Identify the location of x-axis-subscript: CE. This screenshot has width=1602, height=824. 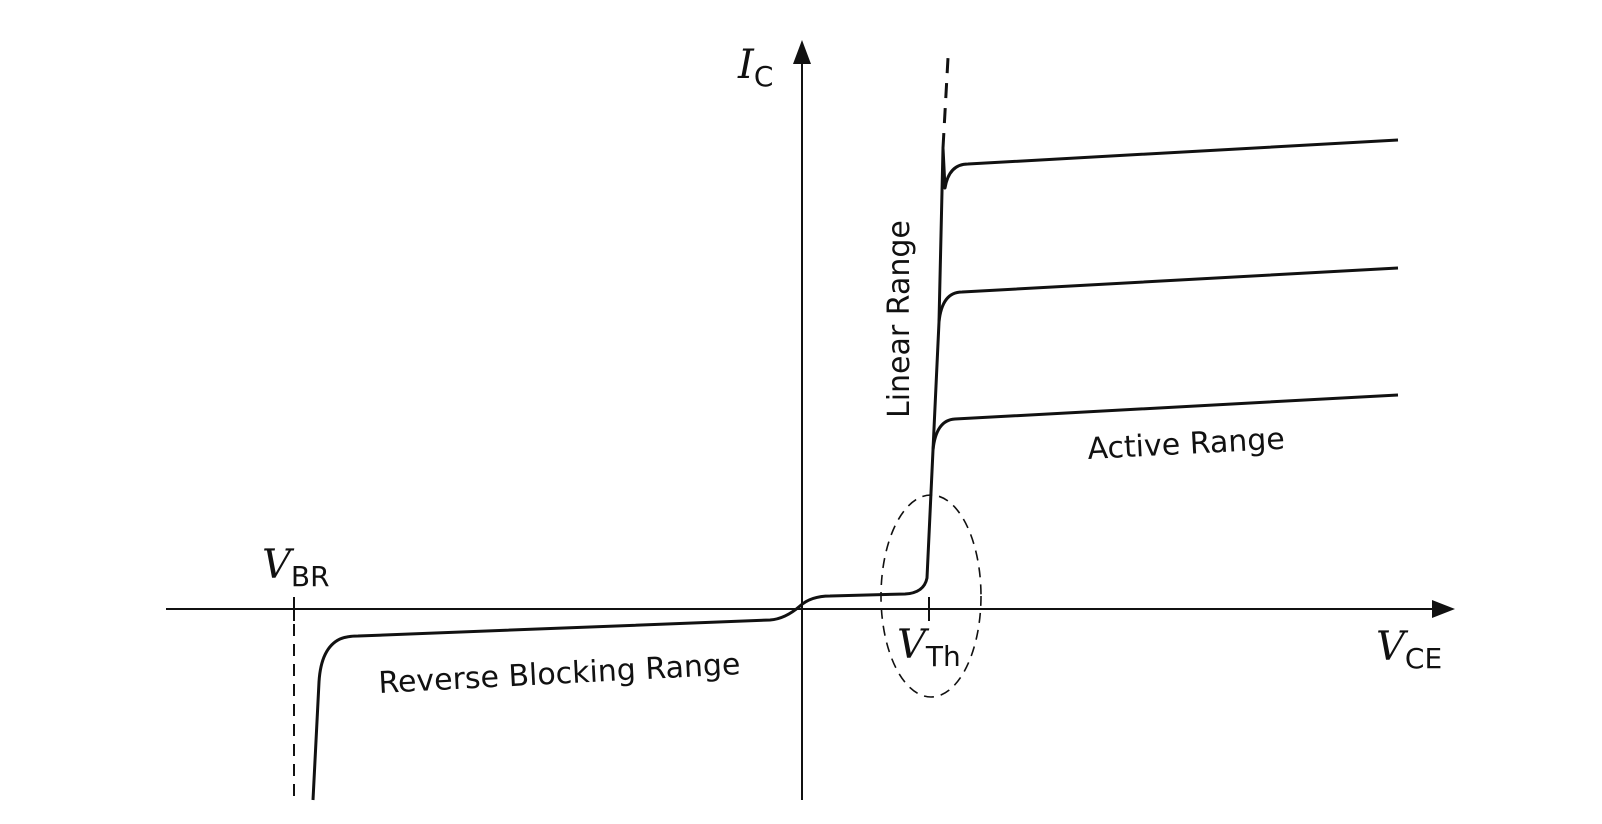
(1423, 658).